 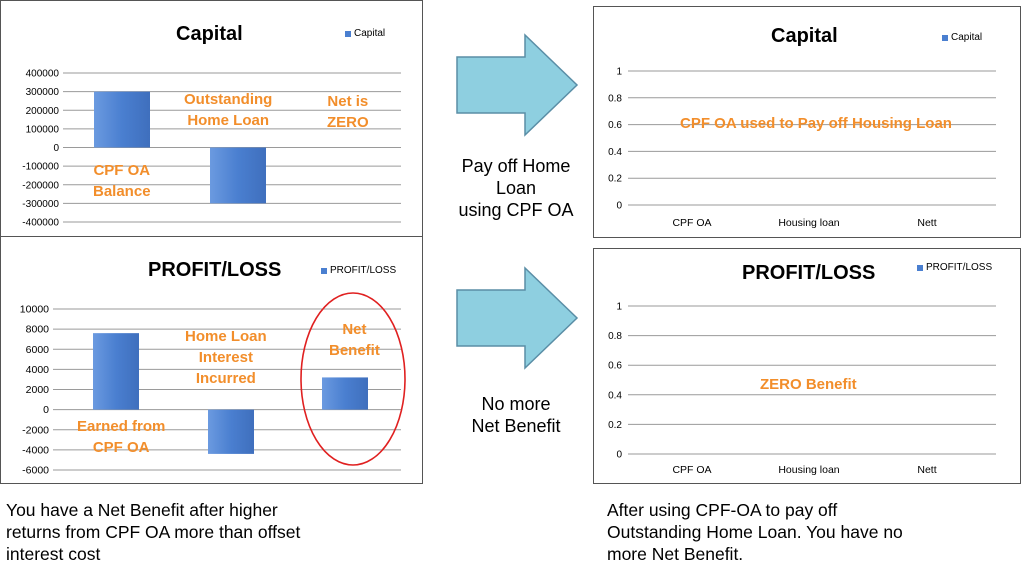 I want to click on caption-line: returns from CPF OA more than offset, so click(x=153, y=532).